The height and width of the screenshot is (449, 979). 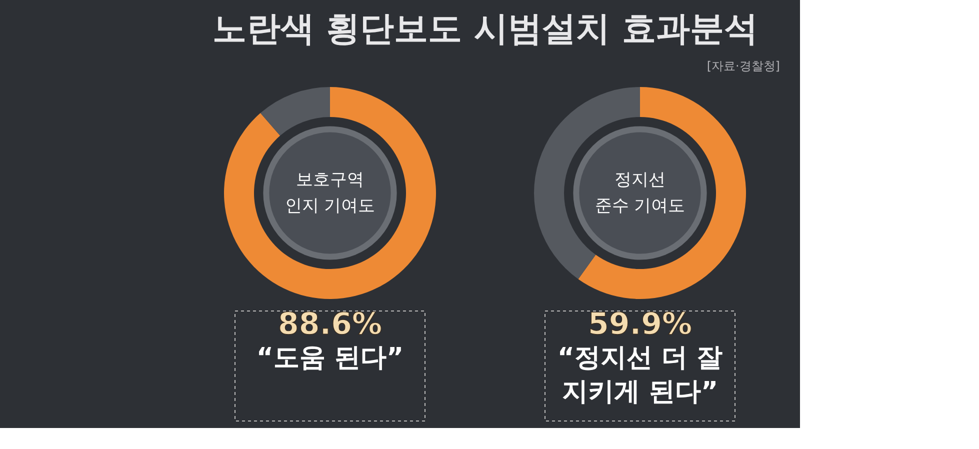 What do you see at coordinates (640, 193) in the screenshot?
I see `text: 정지선 준수 기여도` at bounding box center [640, 193].